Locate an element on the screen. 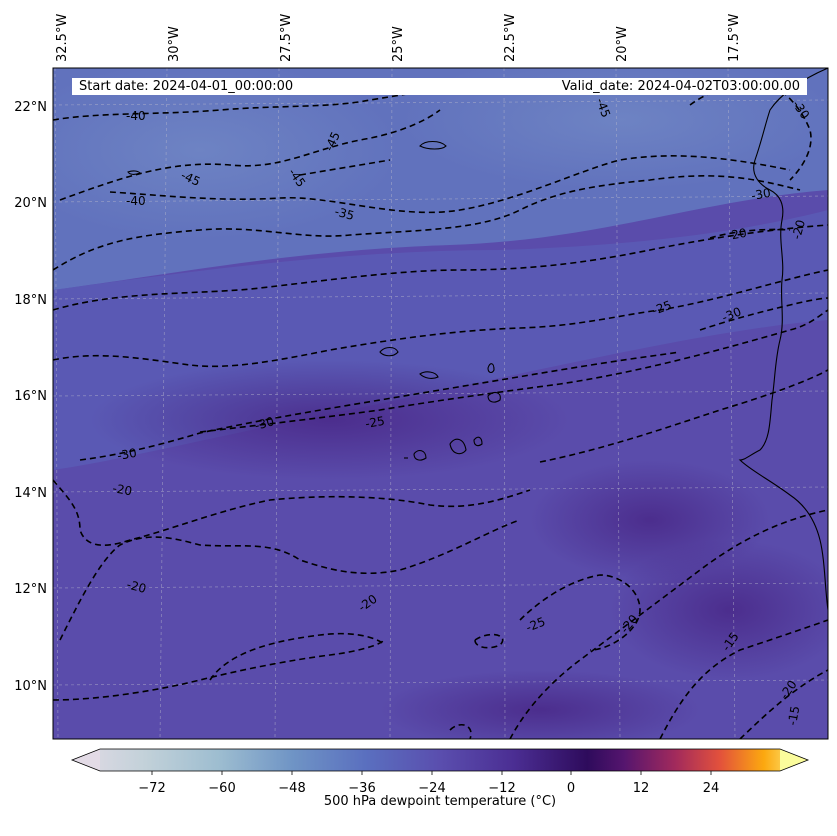 This screenshot has height=836, width=837. colorbar-left-extend is located at coordinates (86, 760).